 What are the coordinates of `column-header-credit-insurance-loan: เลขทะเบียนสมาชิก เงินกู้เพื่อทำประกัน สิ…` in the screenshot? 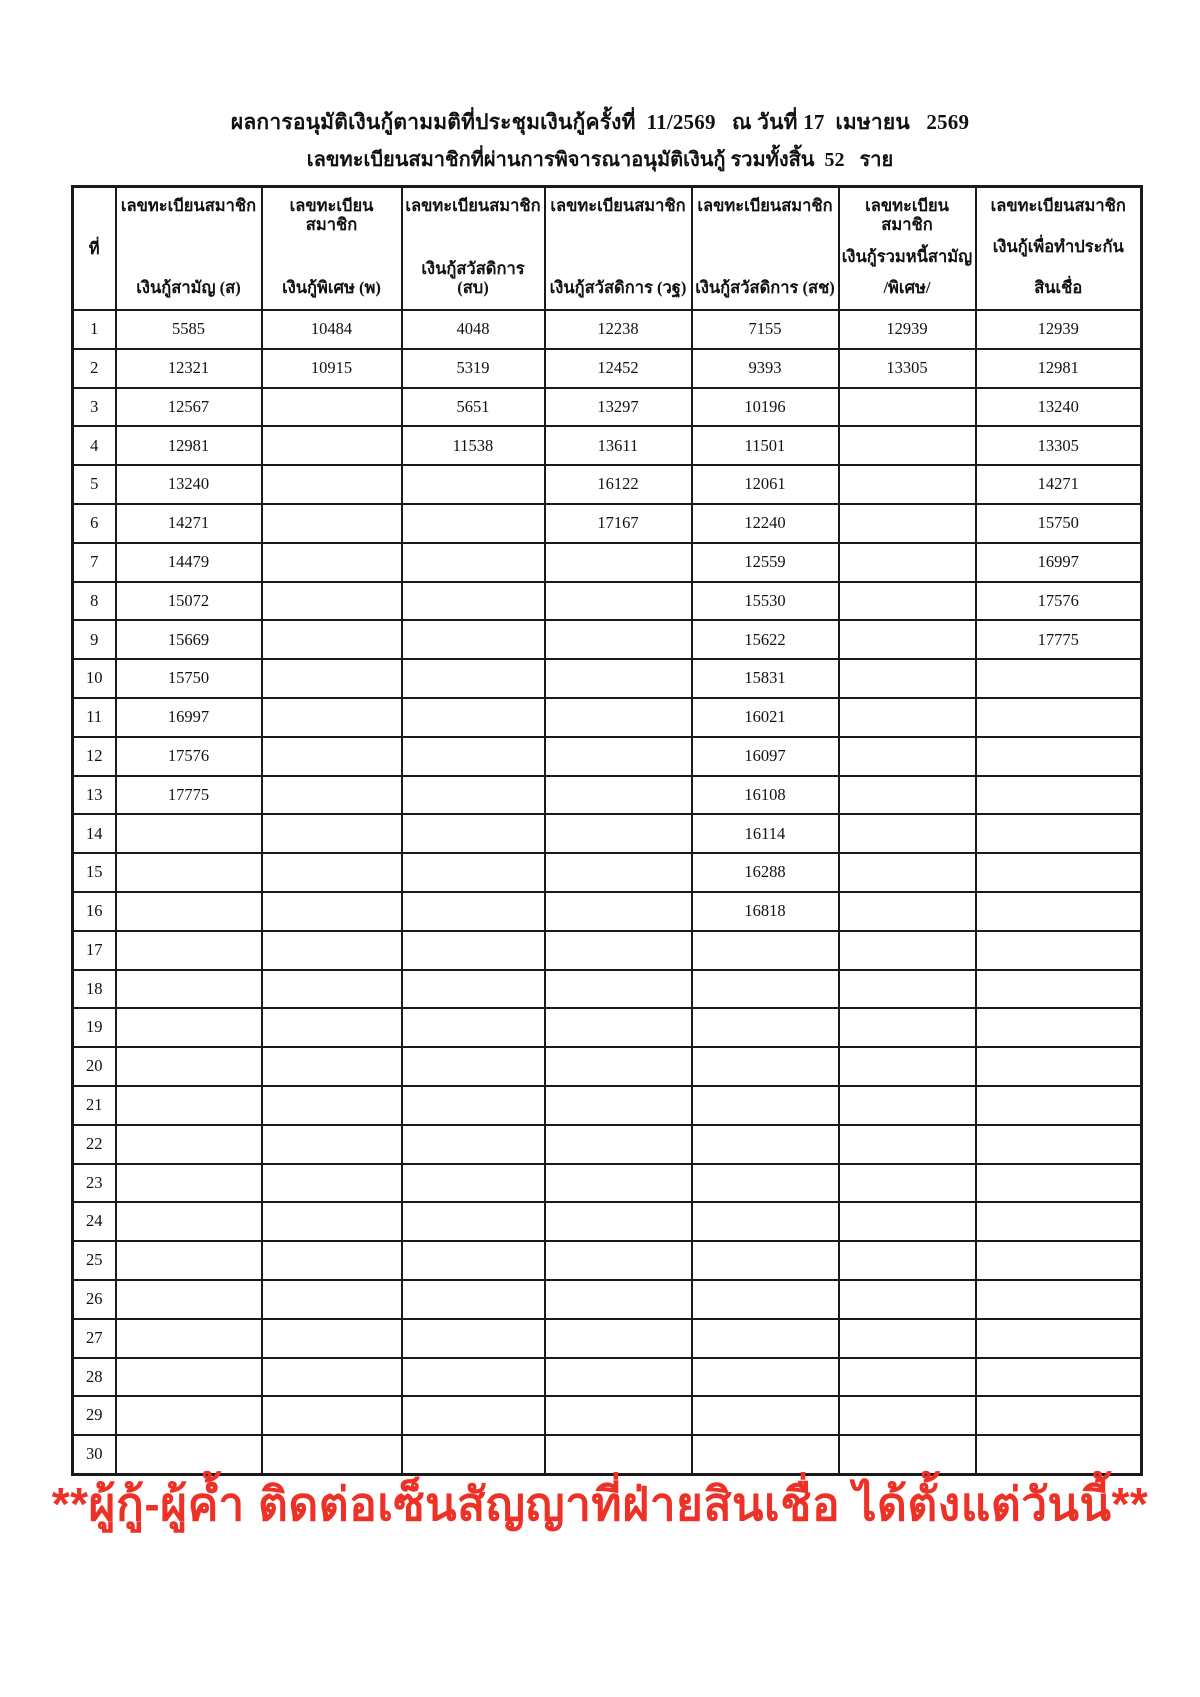 It's located at (1058, 248).